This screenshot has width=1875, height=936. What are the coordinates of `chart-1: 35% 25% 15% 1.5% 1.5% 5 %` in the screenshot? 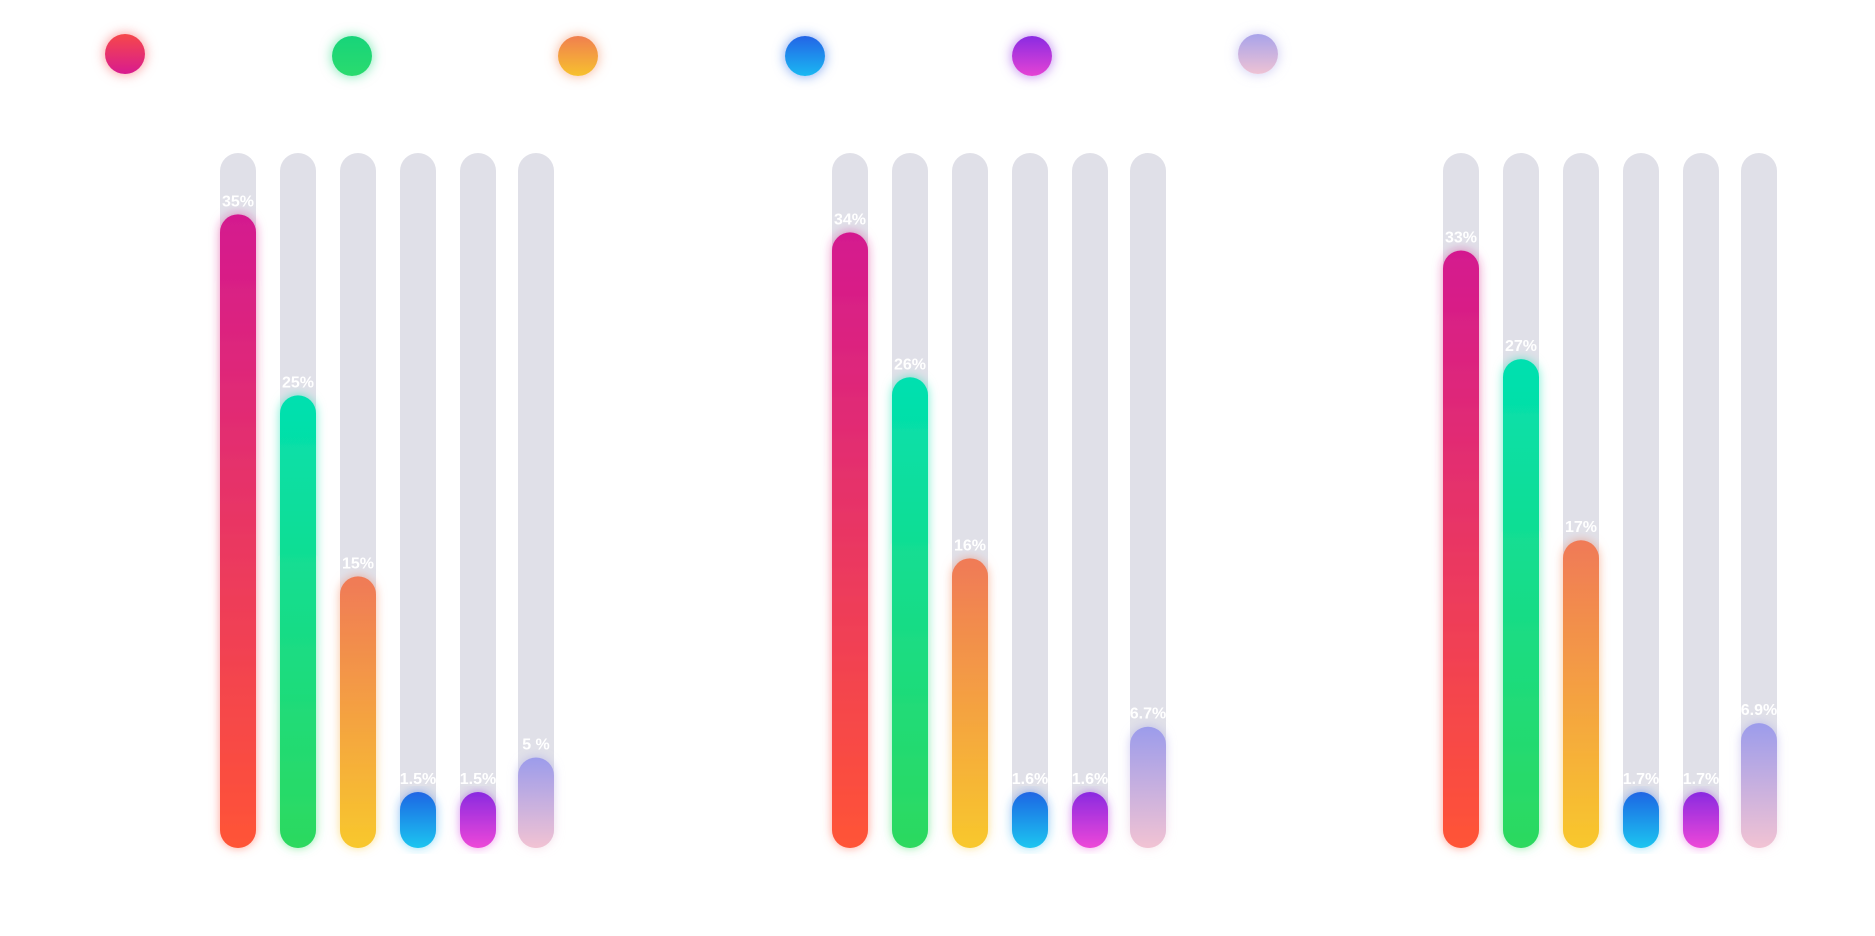 It's located at (387, 500).